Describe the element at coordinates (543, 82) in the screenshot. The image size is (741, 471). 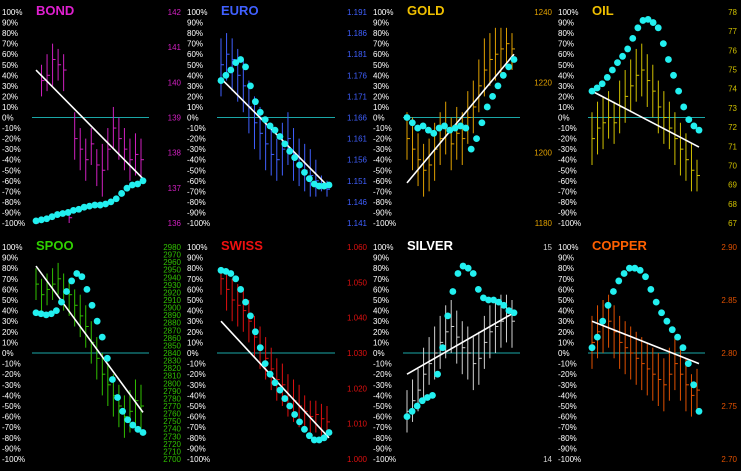
I see `right-tick-label: 1220` at that location.